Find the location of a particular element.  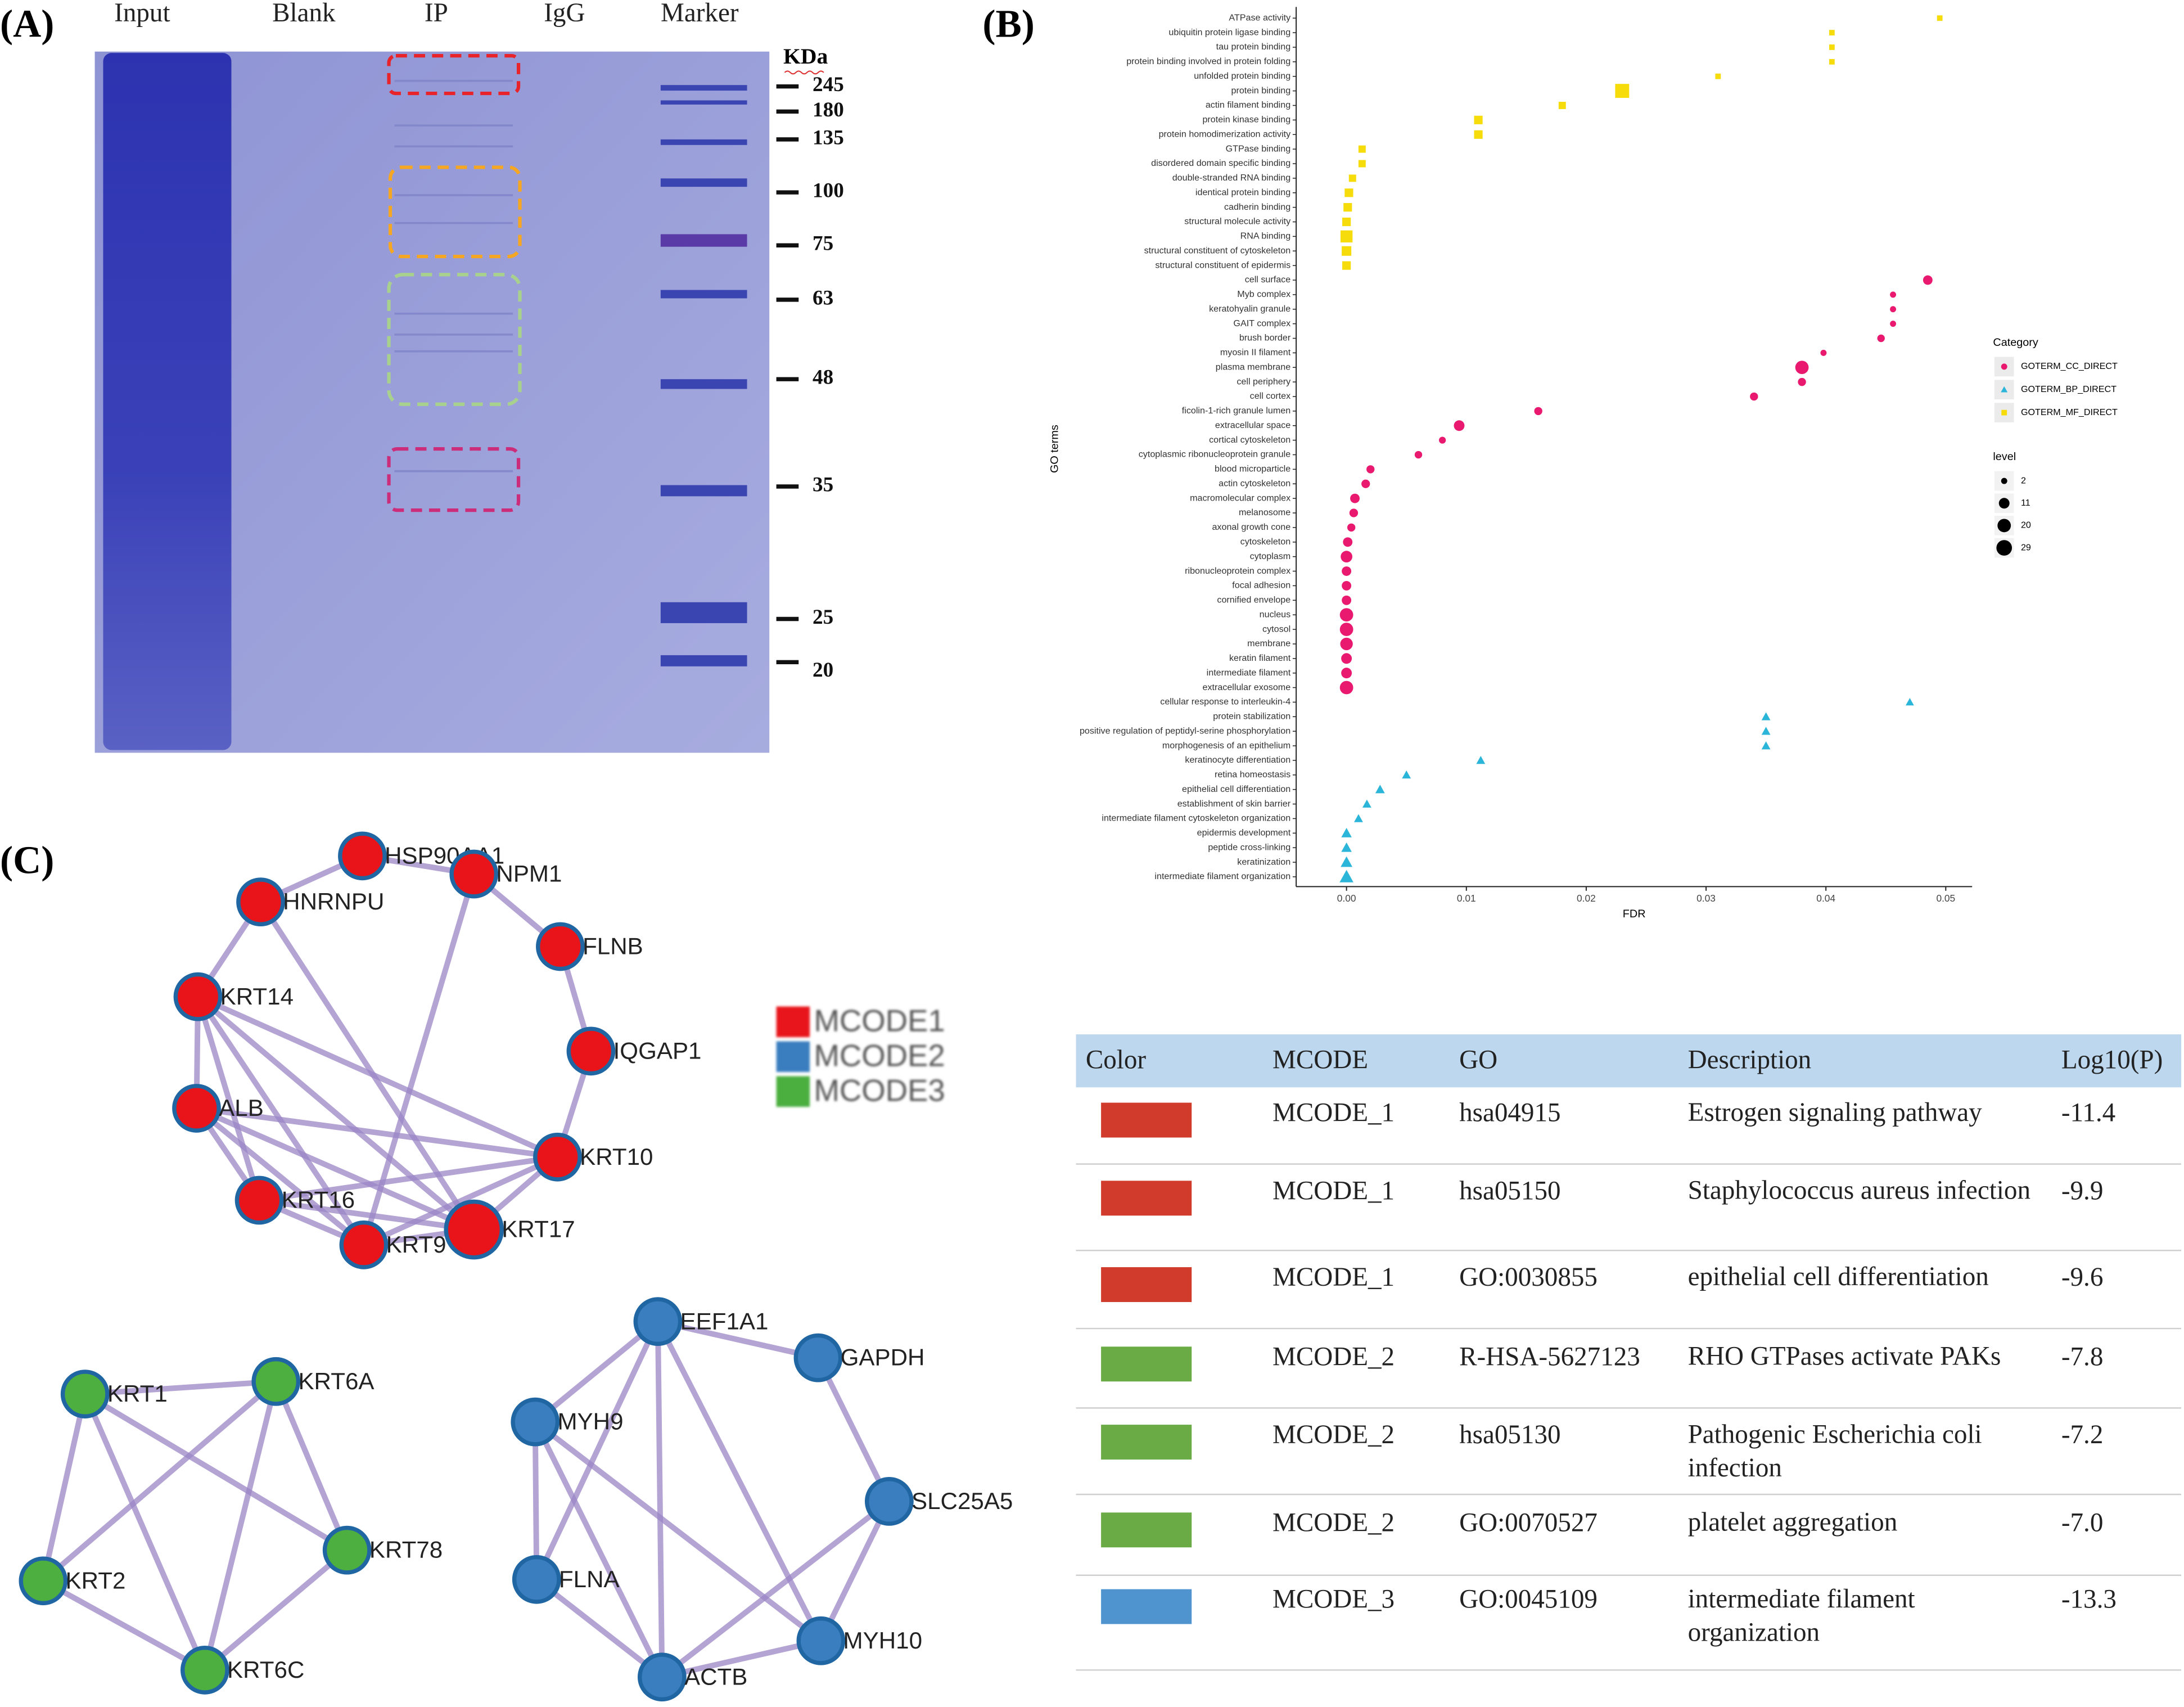

y-tick-label: epithelial cell differentiation is located at coordinates (1236, 789).